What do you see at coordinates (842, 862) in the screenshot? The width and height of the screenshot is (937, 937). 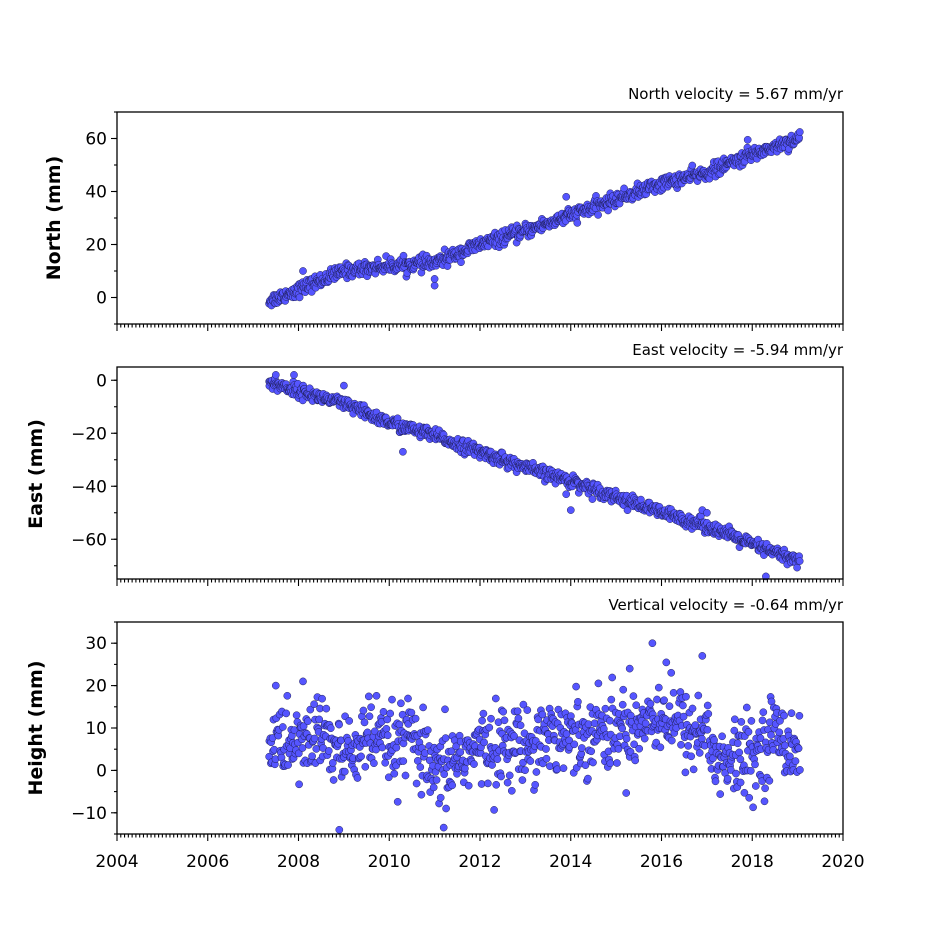 I see `x-tick-label: 2020` at bounding box center [842, 862].